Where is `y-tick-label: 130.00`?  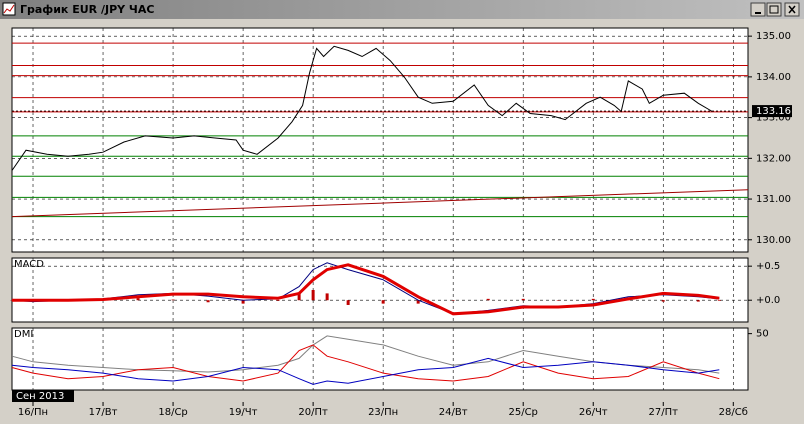 y-tick-label: 130.00 is located at coordinates (773, 240).